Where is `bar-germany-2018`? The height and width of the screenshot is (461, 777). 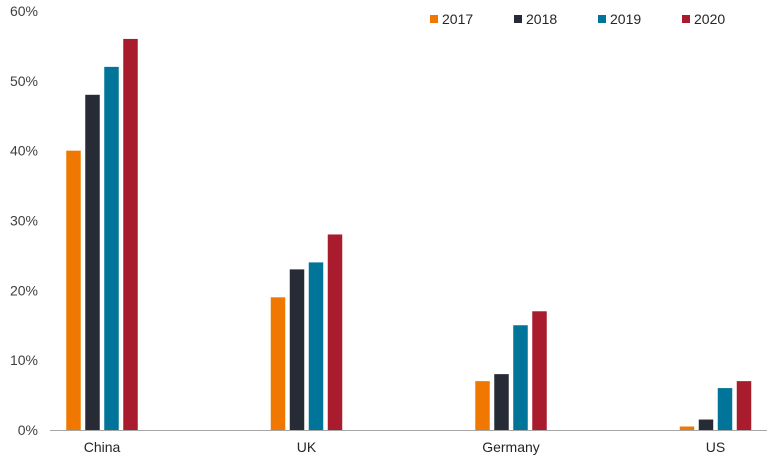
bar-germany-2018 is located at coordinates (501, 402).